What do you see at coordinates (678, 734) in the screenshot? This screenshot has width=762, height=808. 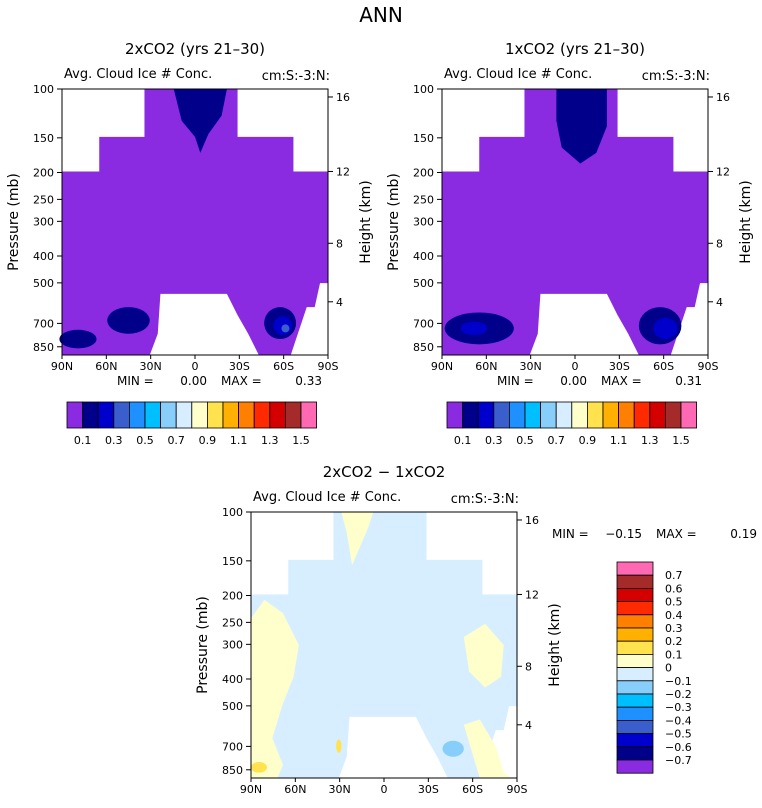 I see `colorbar-label: −0.5` at bounding box center [678, 734].